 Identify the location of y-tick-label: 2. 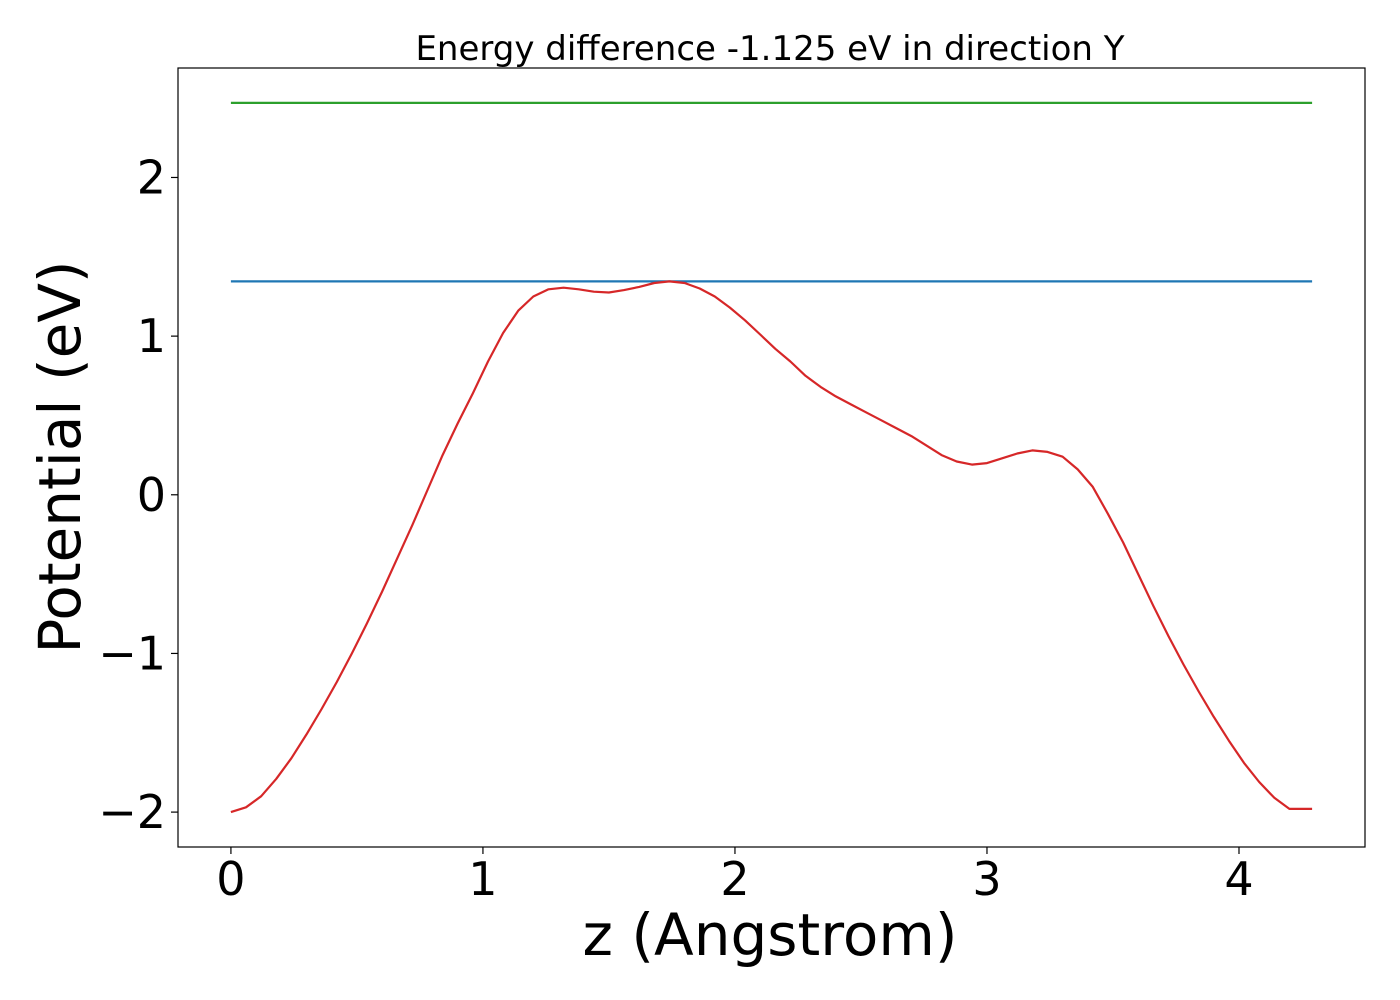
(151, 177).